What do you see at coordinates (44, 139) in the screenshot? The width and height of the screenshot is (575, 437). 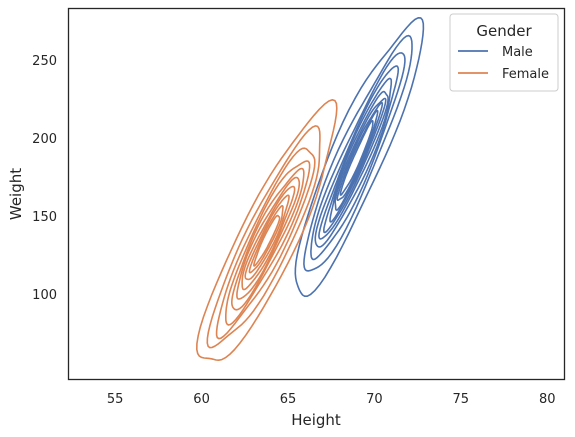 I see `y-tick-label: 200` at bounding box center [44, 139].